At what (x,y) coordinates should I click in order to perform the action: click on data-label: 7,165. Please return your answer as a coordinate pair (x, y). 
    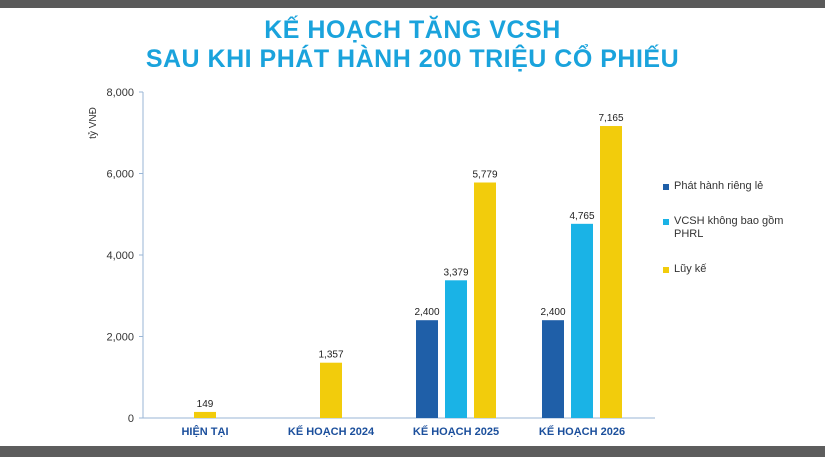
    Looking at the image, I should click on (610, 118).